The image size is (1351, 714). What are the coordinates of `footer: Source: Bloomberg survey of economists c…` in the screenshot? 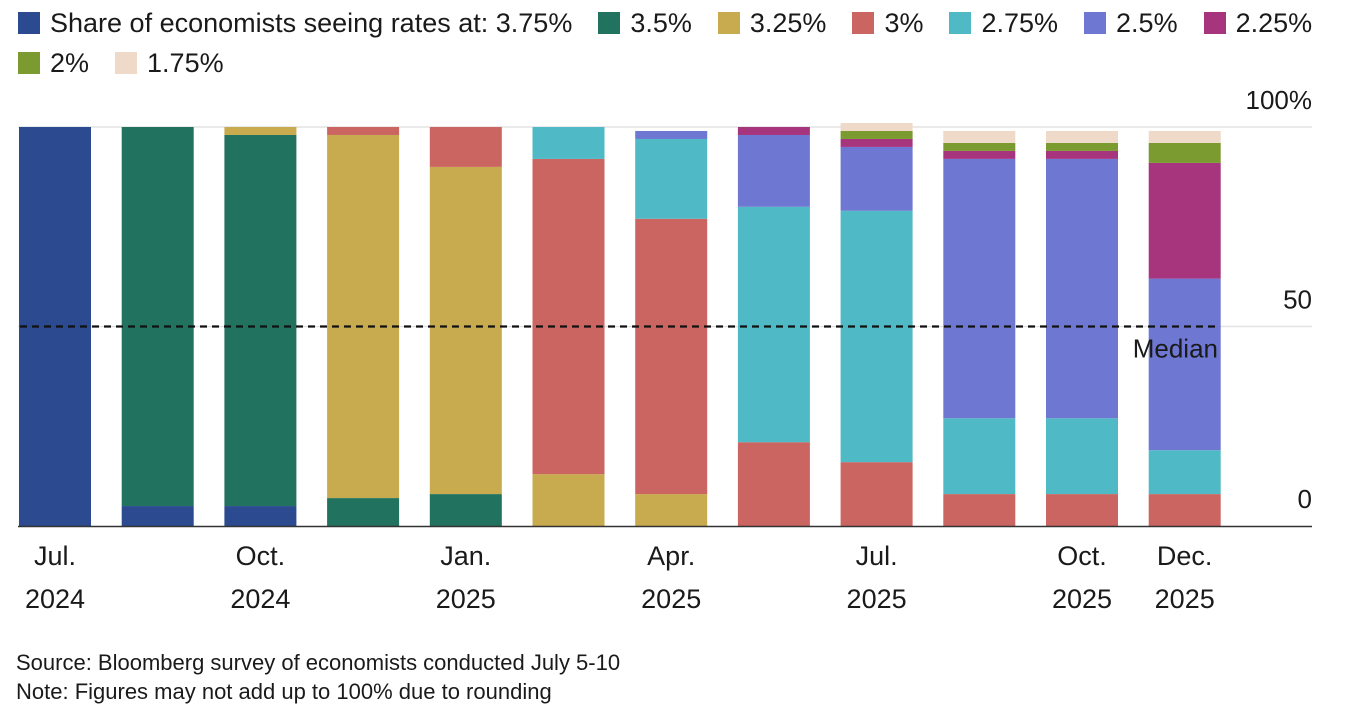 It's located at (318, 677).